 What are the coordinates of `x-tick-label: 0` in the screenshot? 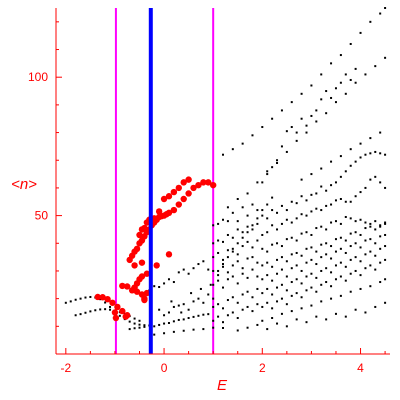 It's located at (164, 368).